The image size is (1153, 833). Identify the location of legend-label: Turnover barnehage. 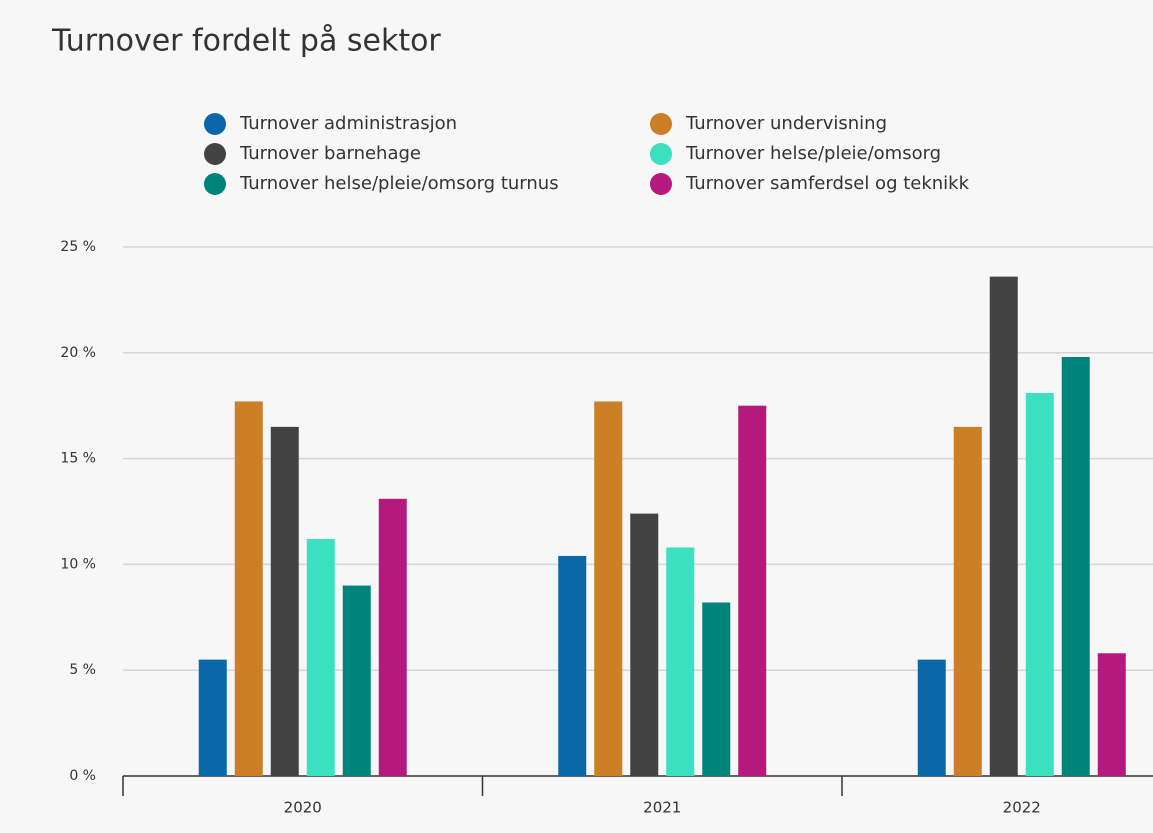
(330, 153).